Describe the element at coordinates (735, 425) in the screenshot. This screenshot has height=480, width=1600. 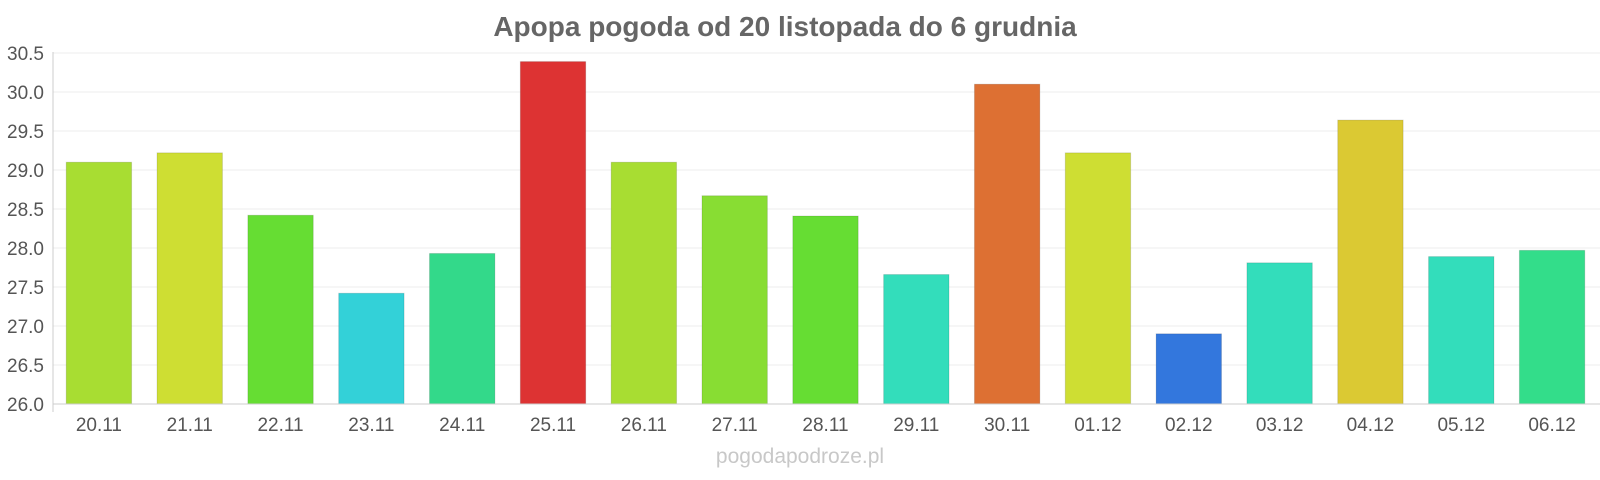
I see `x-tick-label: 27.11` at that location.